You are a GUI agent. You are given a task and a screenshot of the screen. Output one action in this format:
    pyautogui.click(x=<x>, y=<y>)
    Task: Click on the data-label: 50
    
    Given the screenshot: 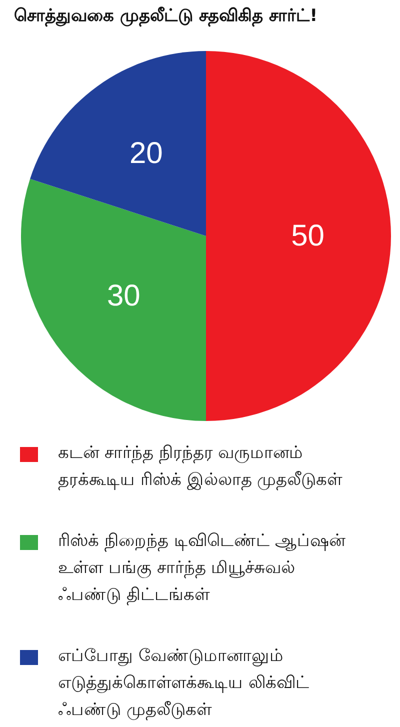 What is the action you would take?
    pyautogui.click(x=307, y=236)
    